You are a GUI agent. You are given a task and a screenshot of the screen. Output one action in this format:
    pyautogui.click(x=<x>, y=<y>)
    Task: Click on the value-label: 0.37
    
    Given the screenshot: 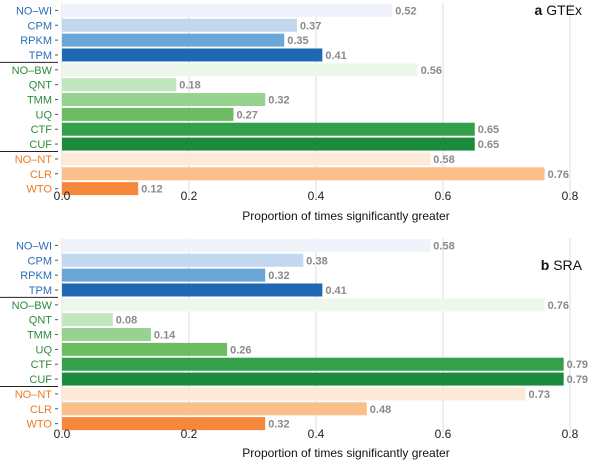 What is the action you would take?
    pyautogui.click(x=310, y=26)
    